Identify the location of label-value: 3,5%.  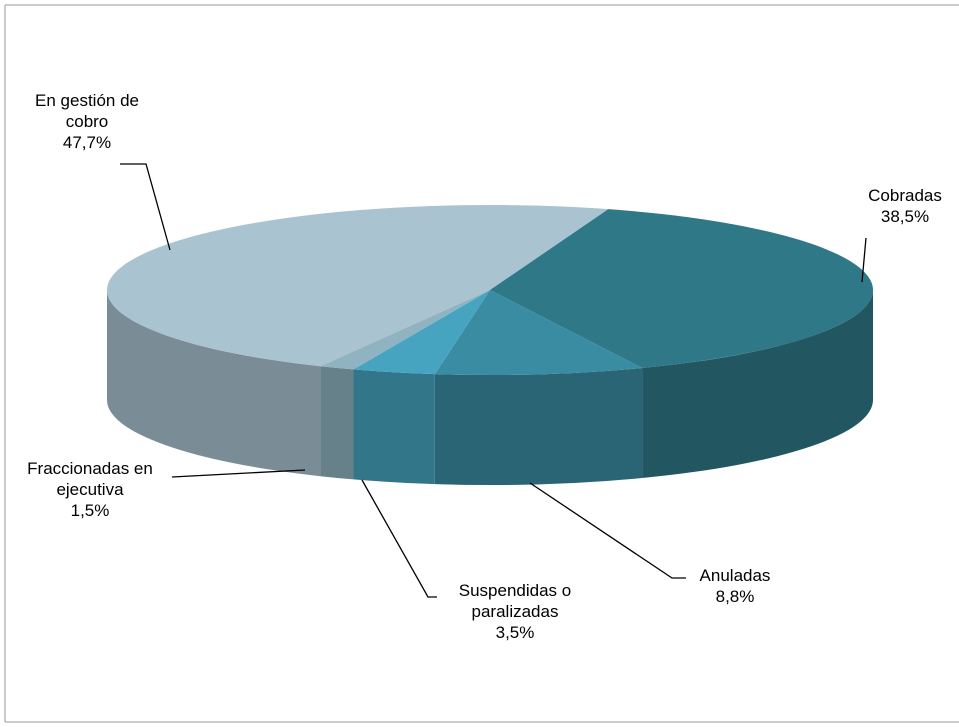
(515, 632).